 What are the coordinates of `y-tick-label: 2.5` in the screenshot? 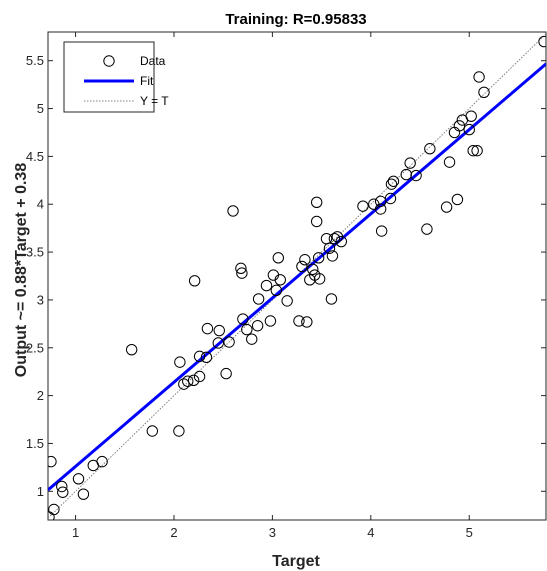 It's located at (35, 347).